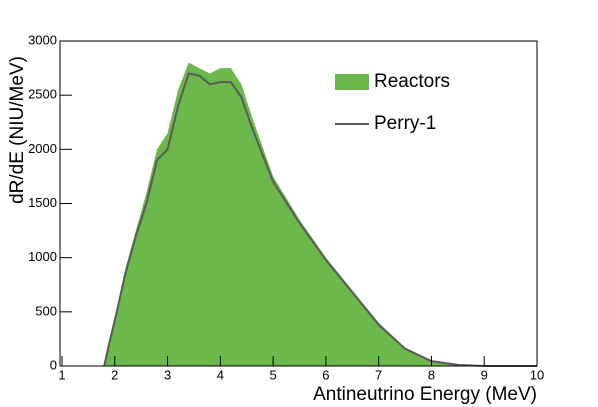 This screenshot has width=598, height=407. Describe the element at coordinates (17, 130) in the screenshot. I see `y-axis-label: dR/dE (NIU/MeV)` at that location.